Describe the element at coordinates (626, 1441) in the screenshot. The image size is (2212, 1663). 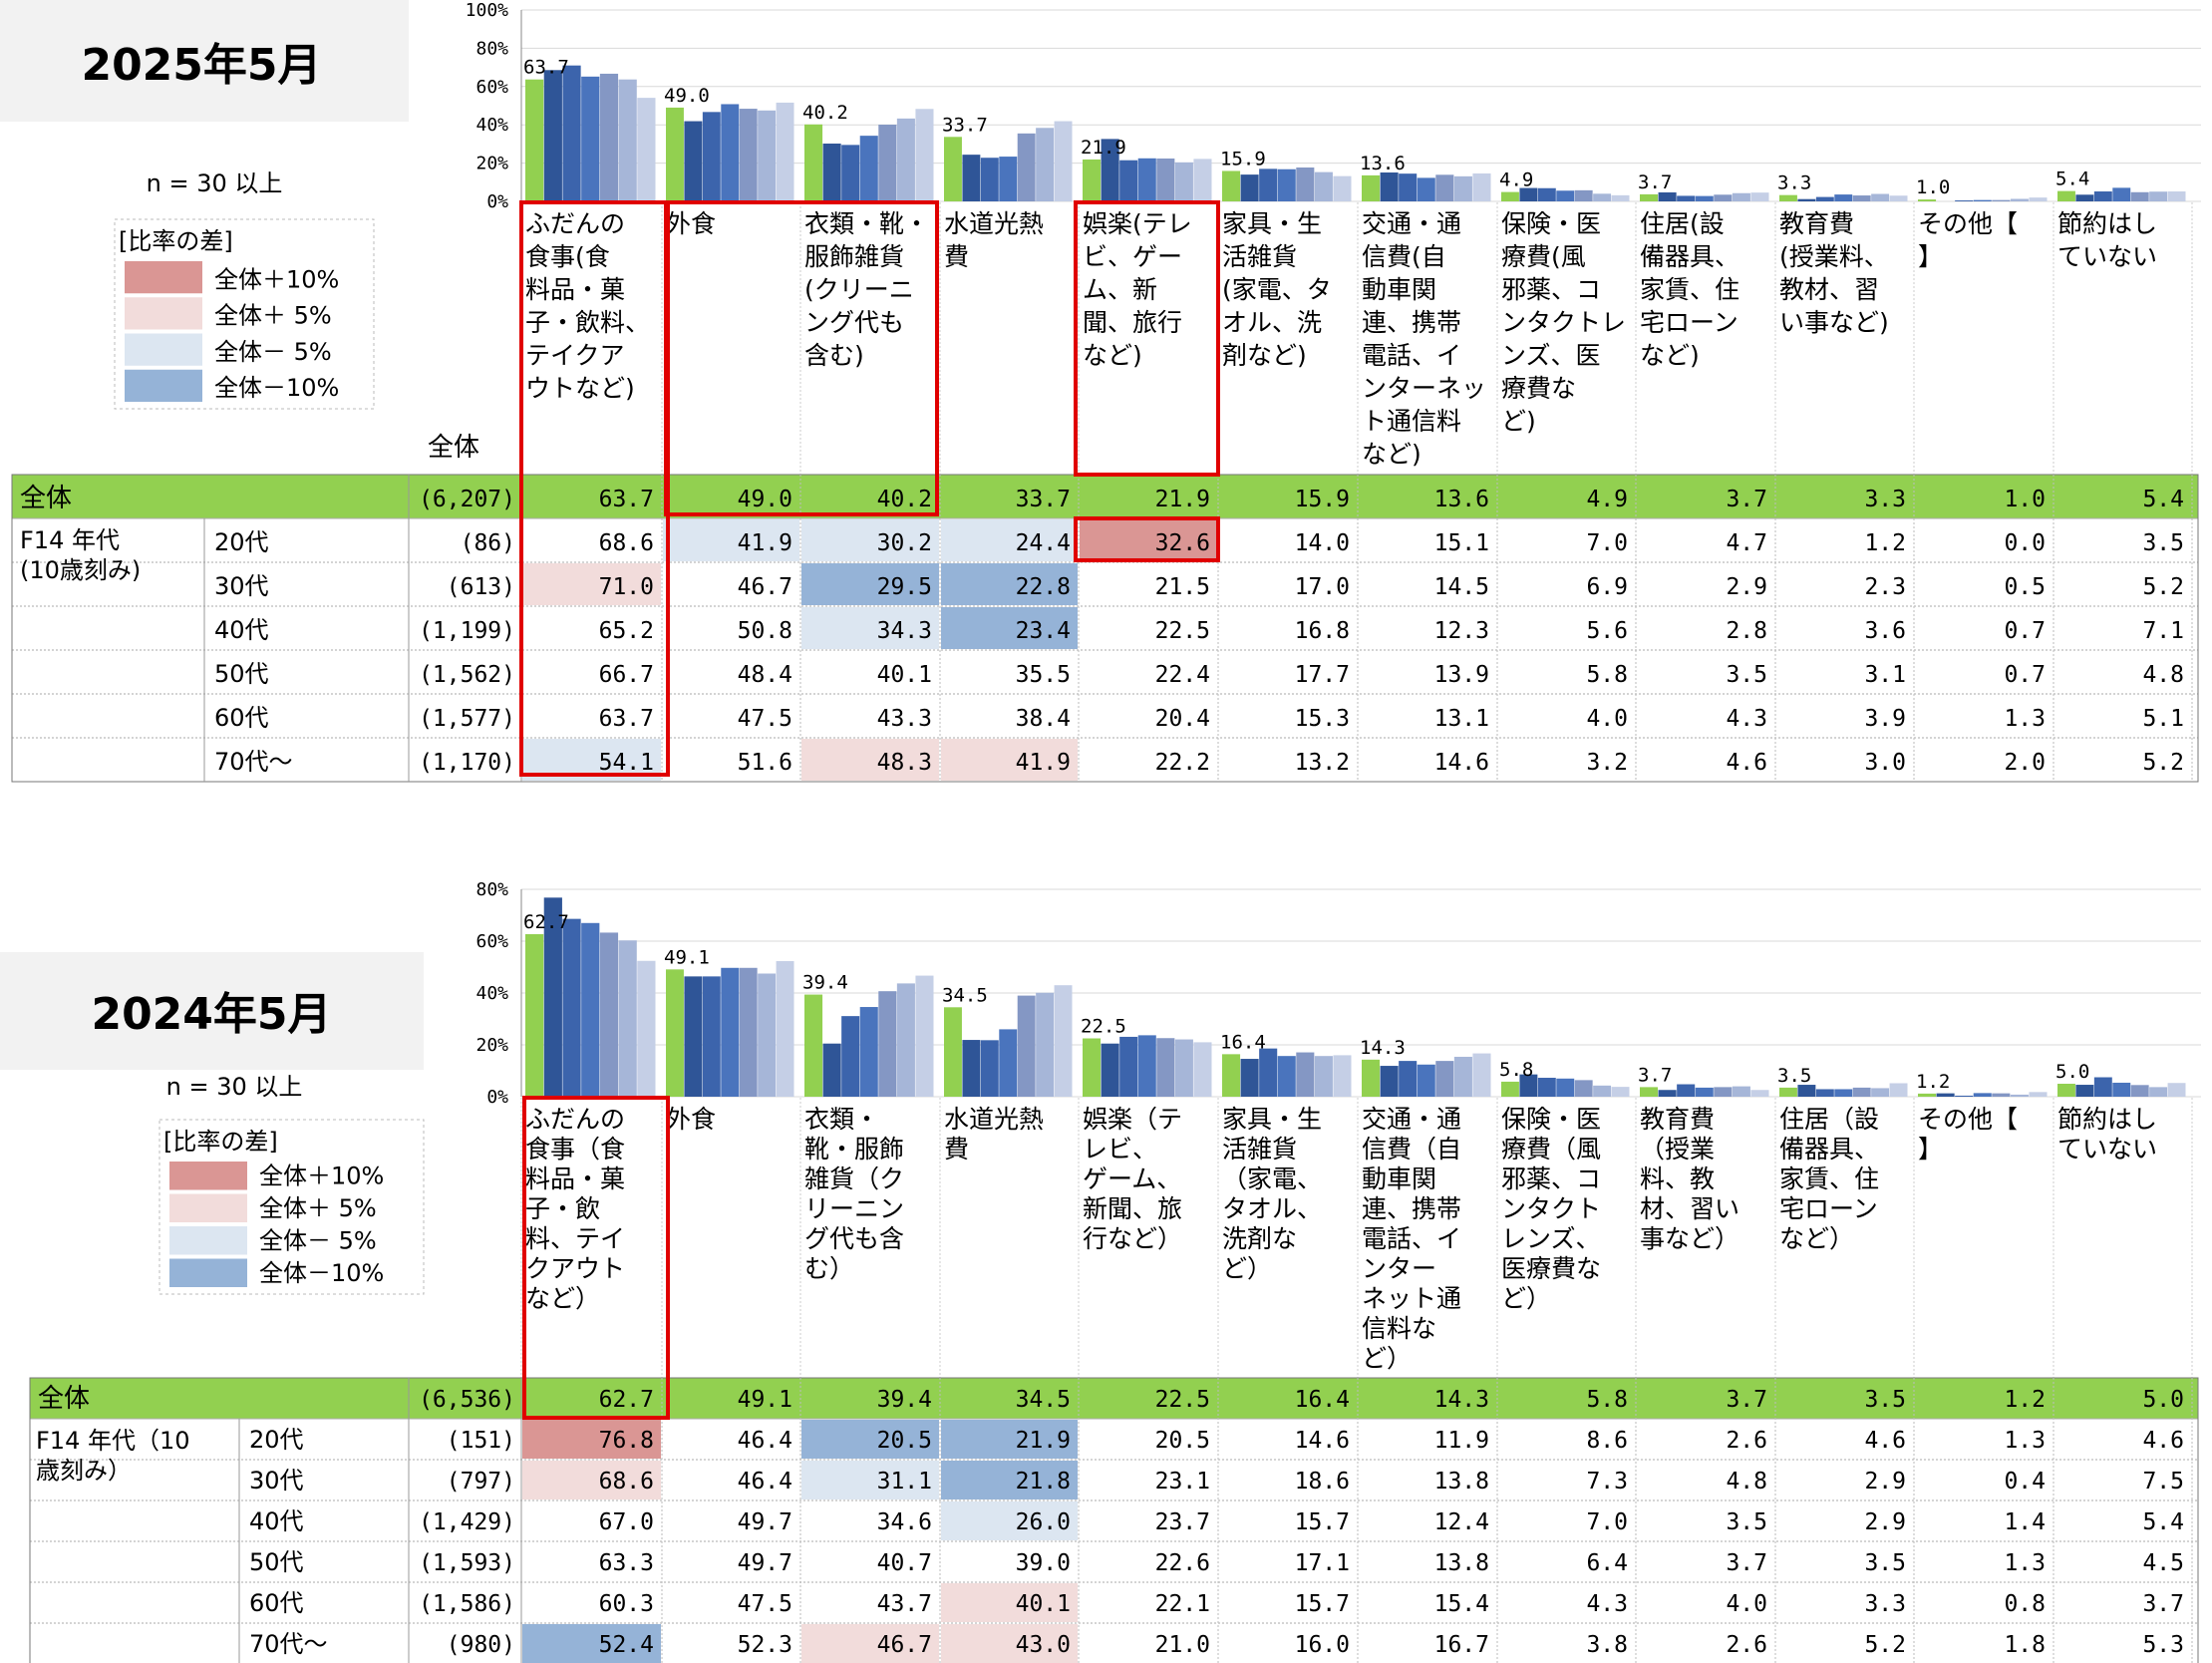
I see `table-cell-value: 76.8` at that location.